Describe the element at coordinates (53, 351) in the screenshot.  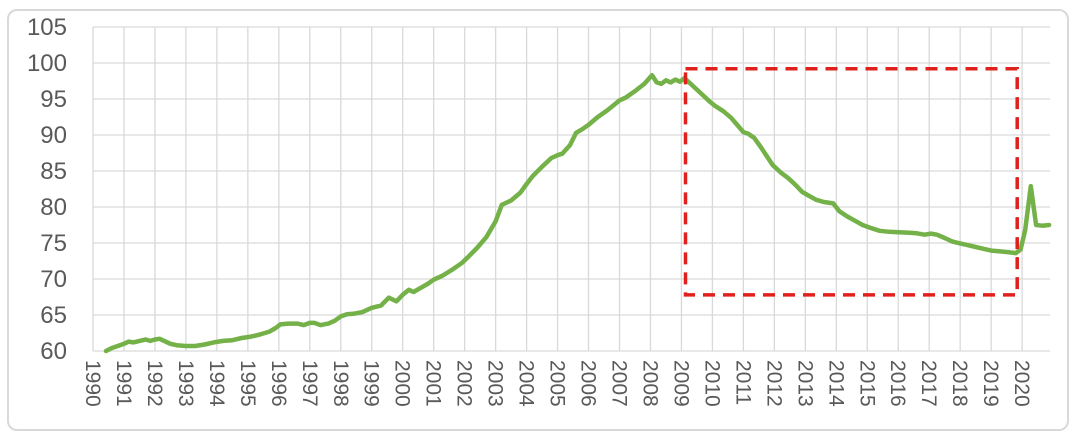
I see `y-tick-label: 60` at that location.